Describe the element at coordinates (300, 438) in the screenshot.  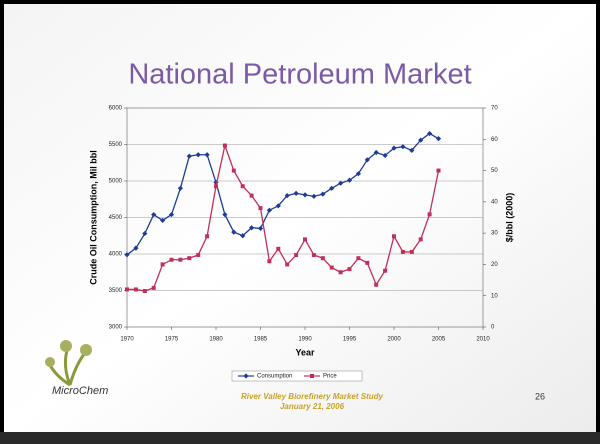
I see `bottom-strip` at that location.